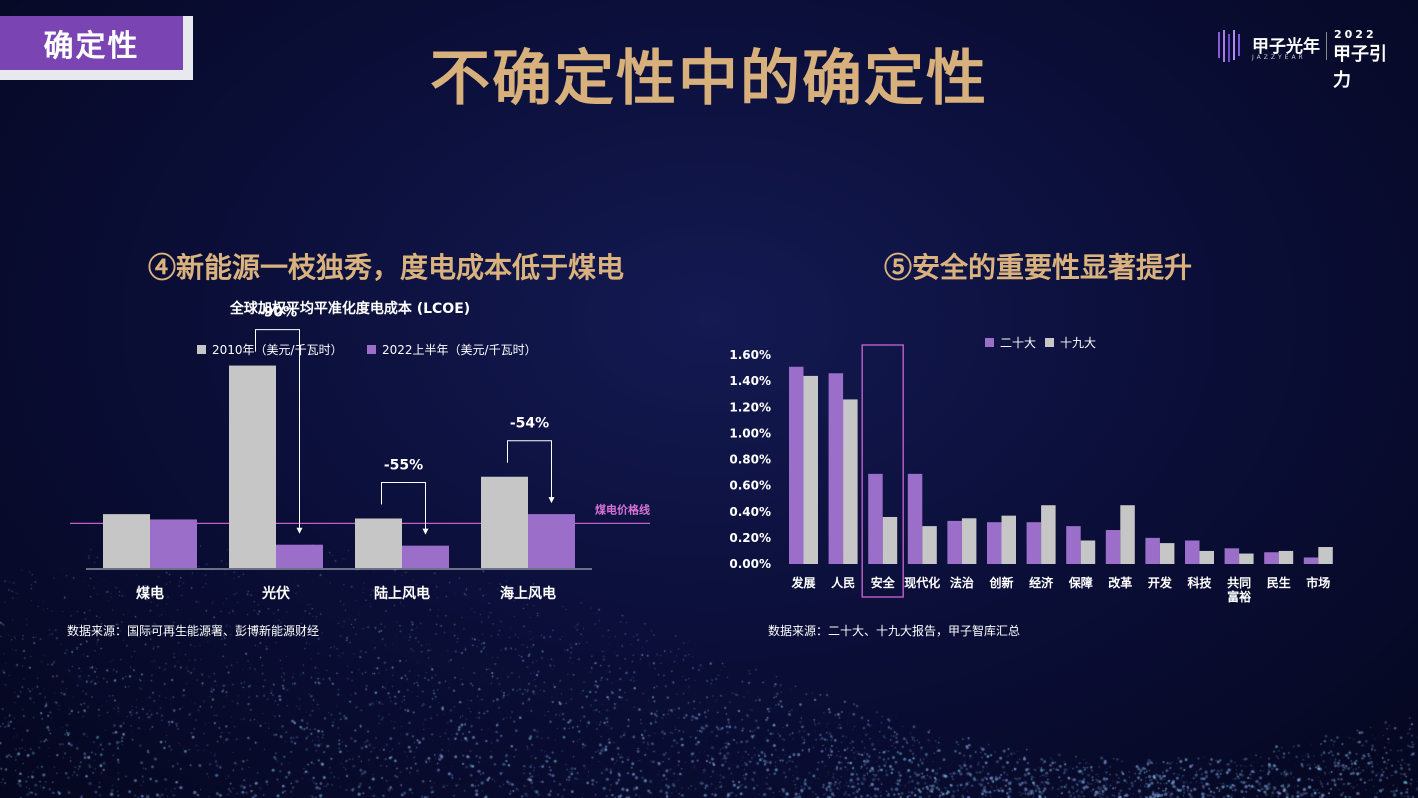 The width and height of the screenshot is (1418, 798). Describe the element at coordinates (750, 355) in the screenshot. I see `y-tick-label: 1.60%` at that location.